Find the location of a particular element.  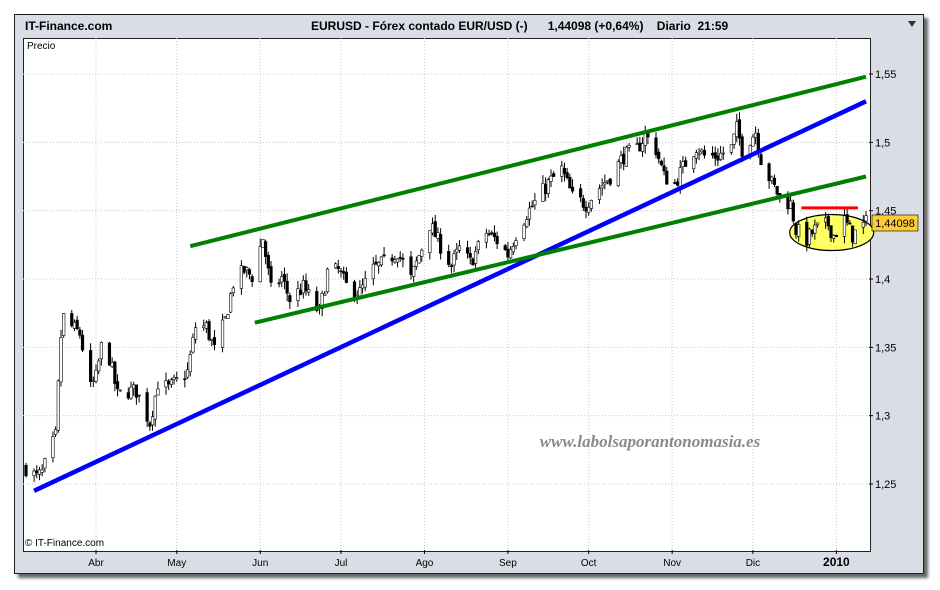

period-label: Diario 21:59 is located at coordinates (692, 26).